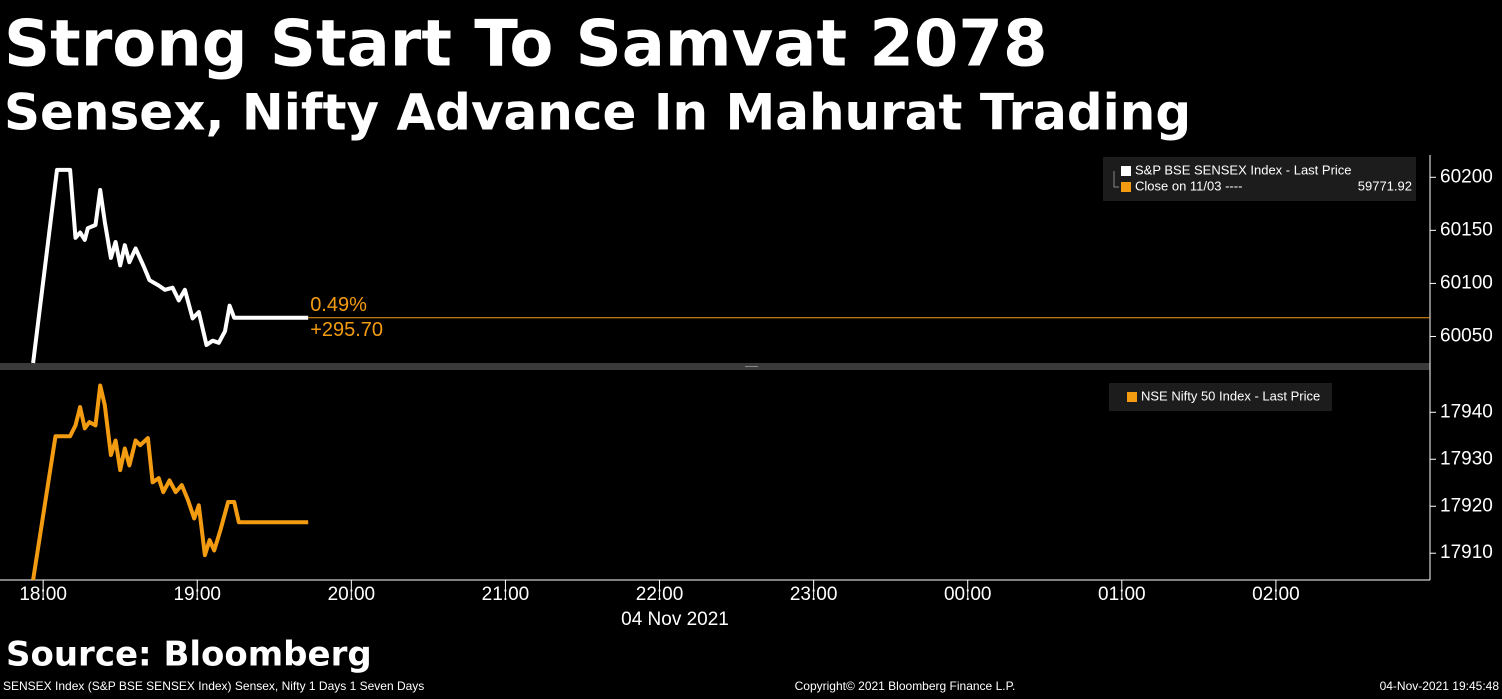 The image size is (1502, 699). What do you see at coordinates (1230, 395) in the screenshot?
I see `legend-label: NSE Nifty 50 Index - Last Price` at bounding box center [1230, 395].